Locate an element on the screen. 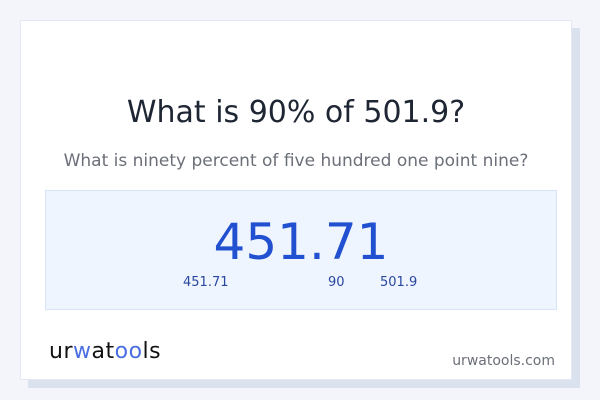 This screenshot has height=400, width=600. result-label: 451.71 is located at coordinates (206, 282).